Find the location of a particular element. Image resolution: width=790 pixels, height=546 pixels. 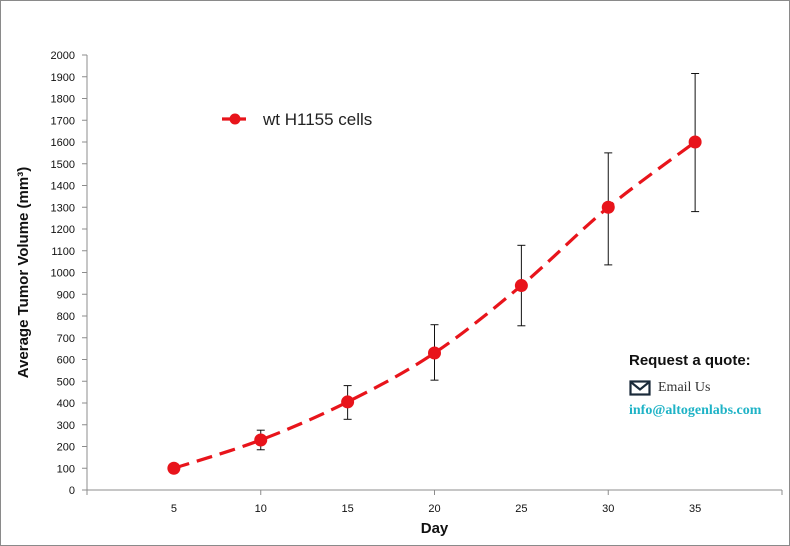

y-tick-label: 1600 is located at coordinates (63, 143).